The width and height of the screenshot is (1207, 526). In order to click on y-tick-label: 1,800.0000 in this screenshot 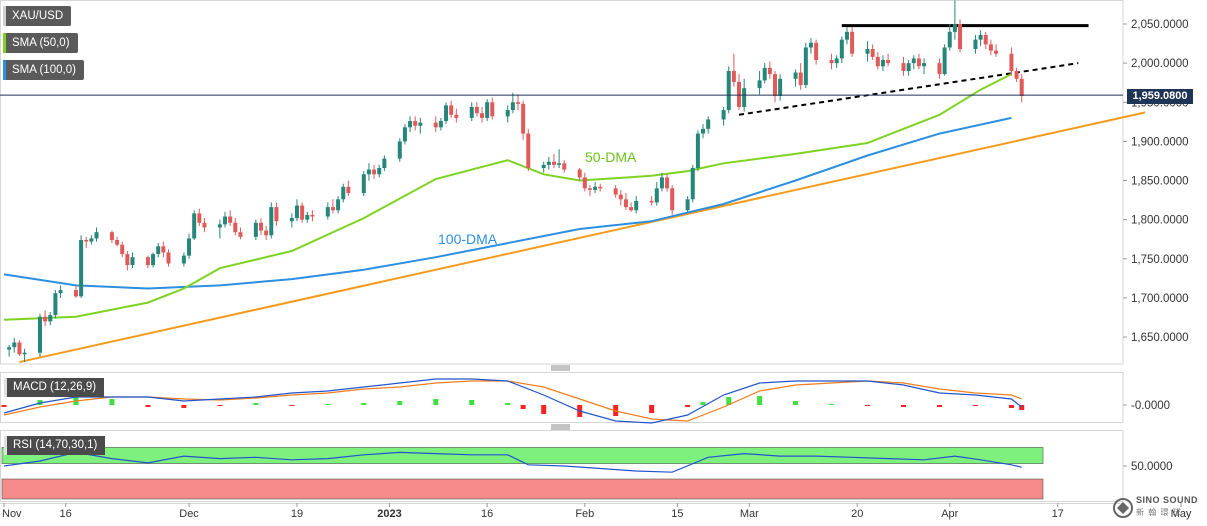, I will do `click(1160, 221)`.